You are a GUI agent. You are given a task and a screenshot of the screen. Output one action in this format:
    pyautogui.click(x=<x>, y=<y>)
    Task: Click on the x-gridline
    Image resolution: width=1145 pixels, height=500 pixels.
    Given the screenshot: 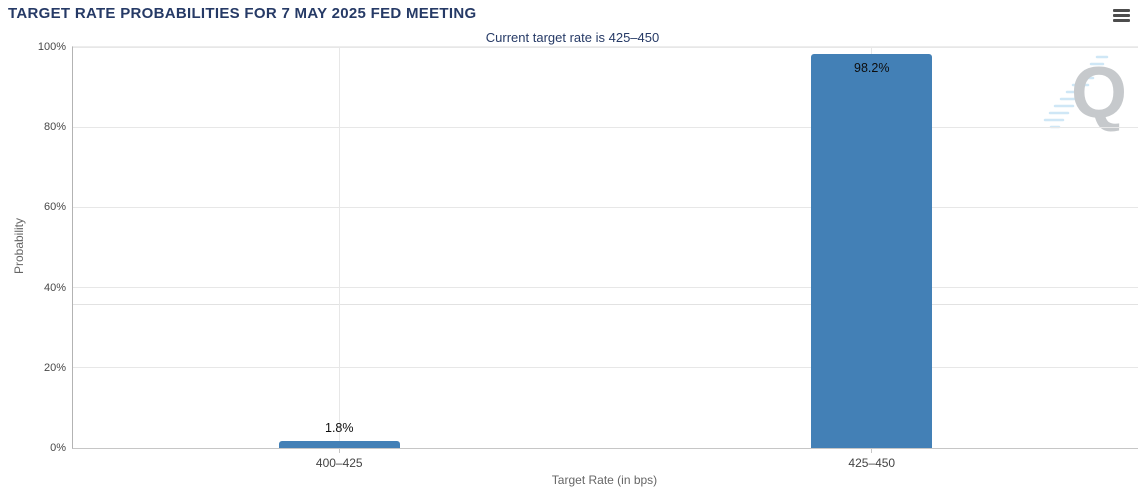 What is the action you would take?
    pyautogui.click(x=339, y=247)
    